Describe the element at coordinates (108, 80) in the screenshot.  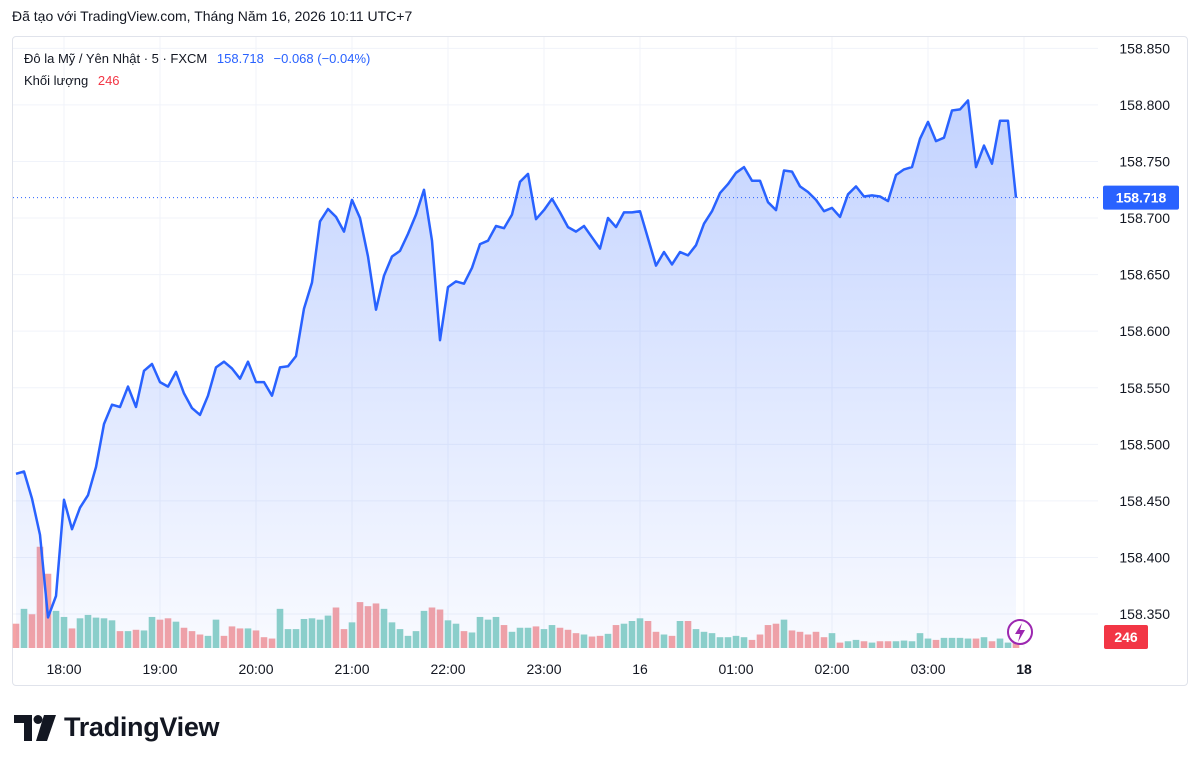
I see `volume-value: 246` at that location.